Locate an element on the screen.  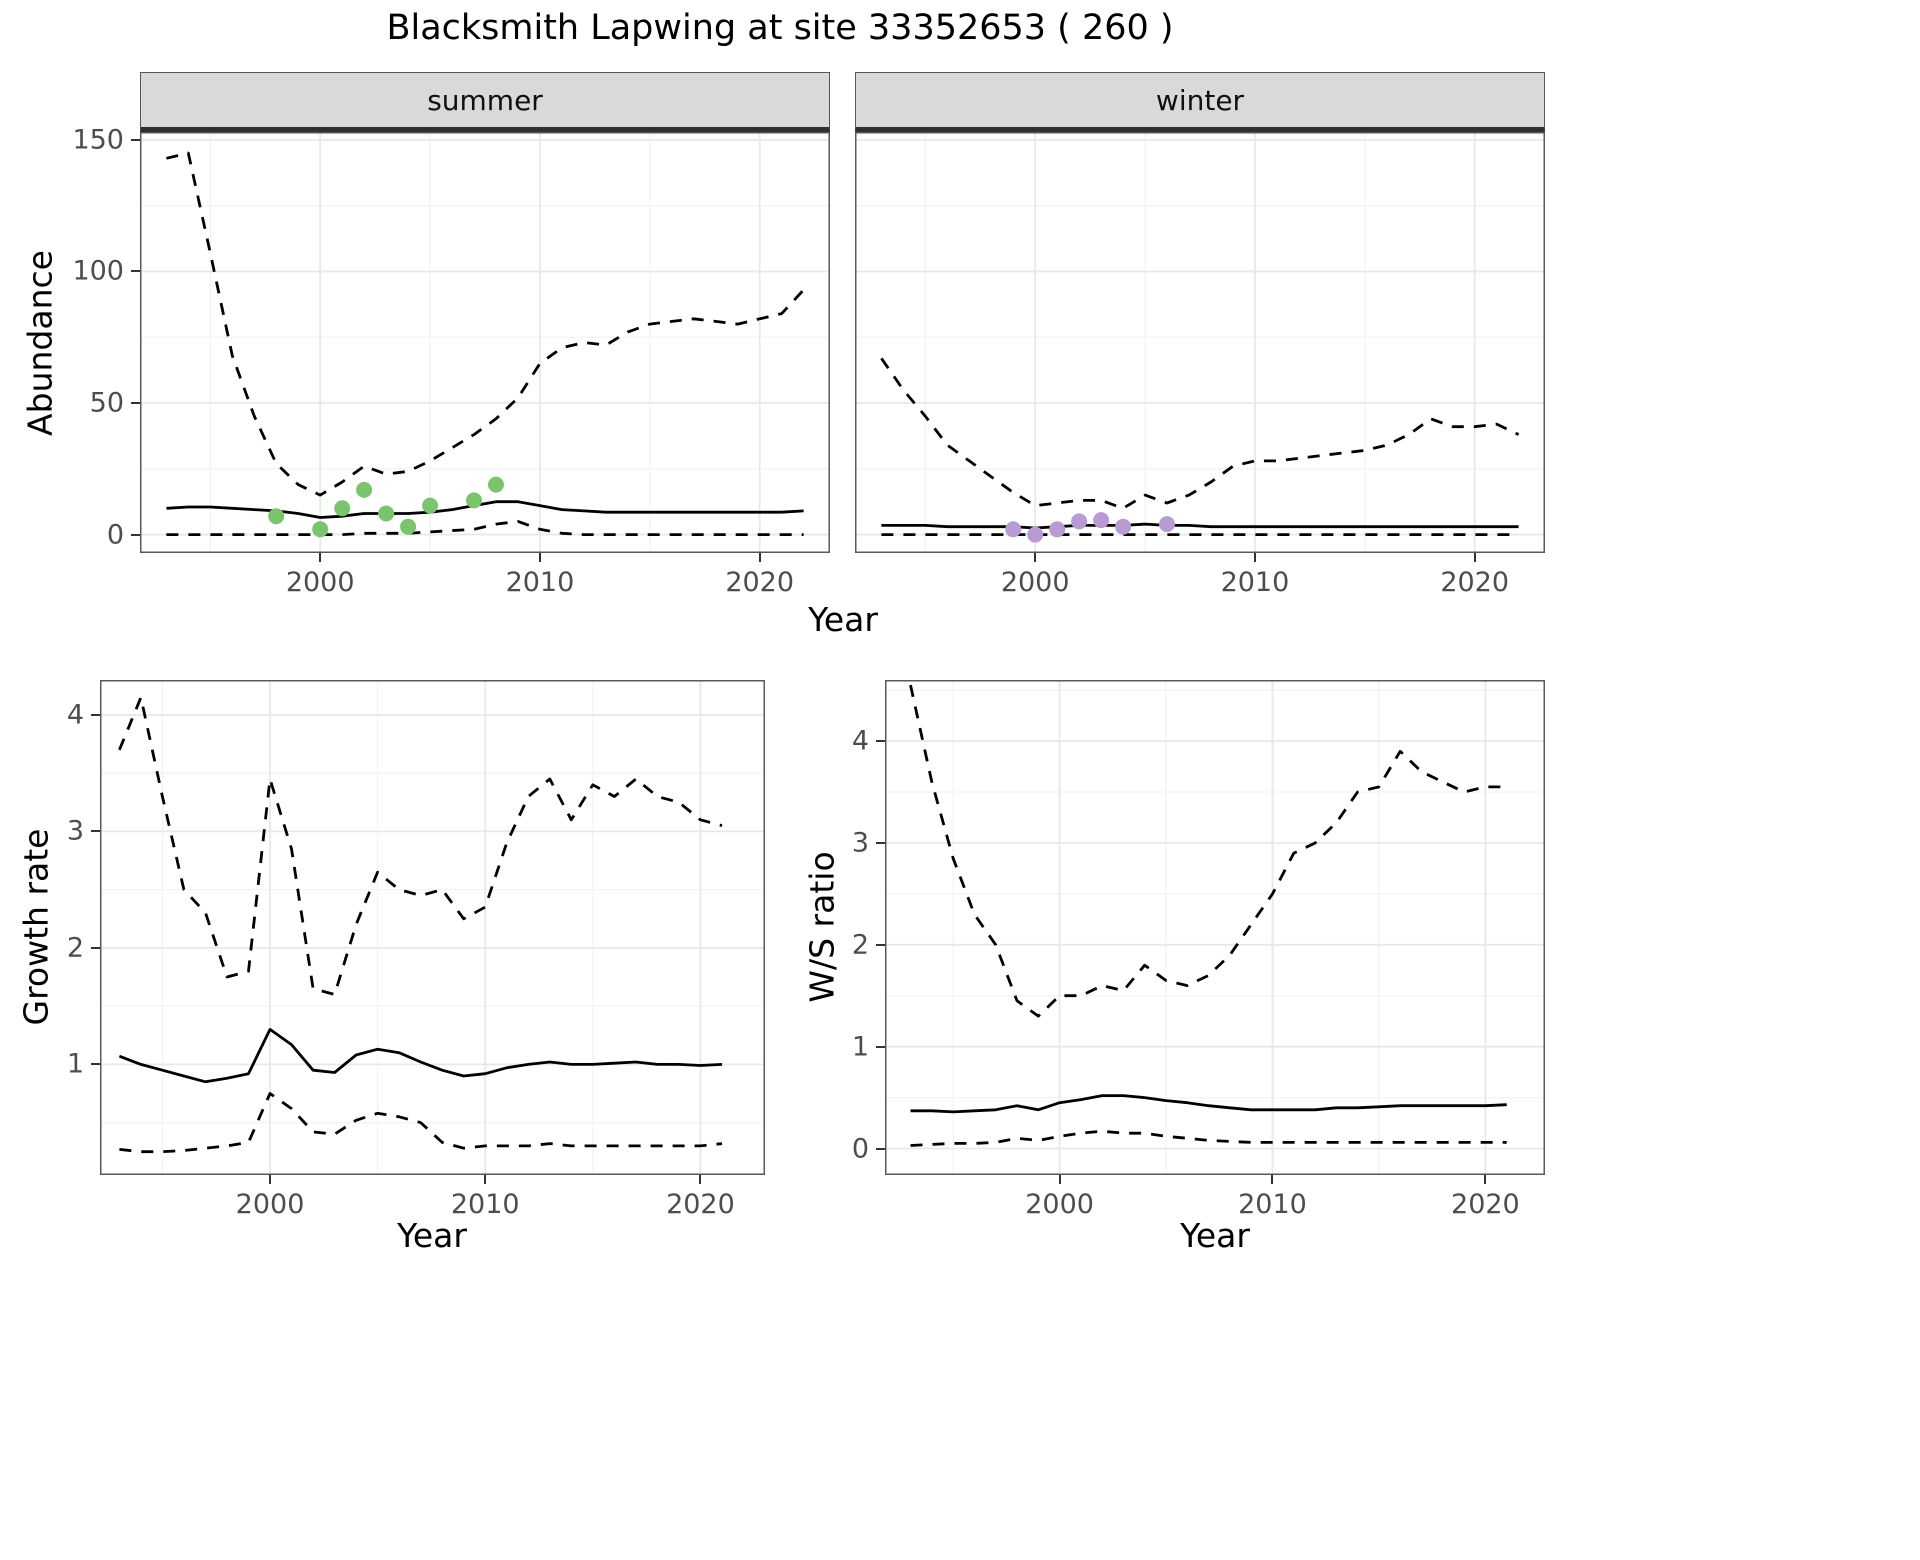
growth-rate-panel is located at coordinates (432, 927).